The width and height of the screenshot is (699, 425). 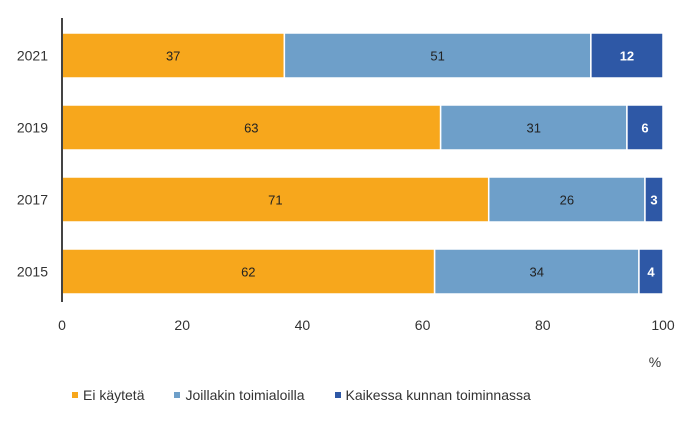 What do you see at coordinates (251, 128) in the screenshot?
I see `data-label: 63` at bounding box center [251, 128].